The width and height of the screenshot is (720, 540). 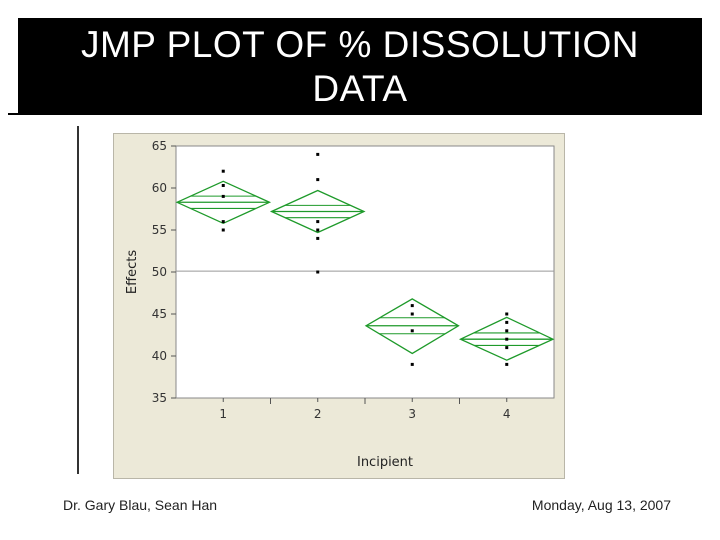 I want to click on y-tick-label: 40, so click(x=159, y=356).